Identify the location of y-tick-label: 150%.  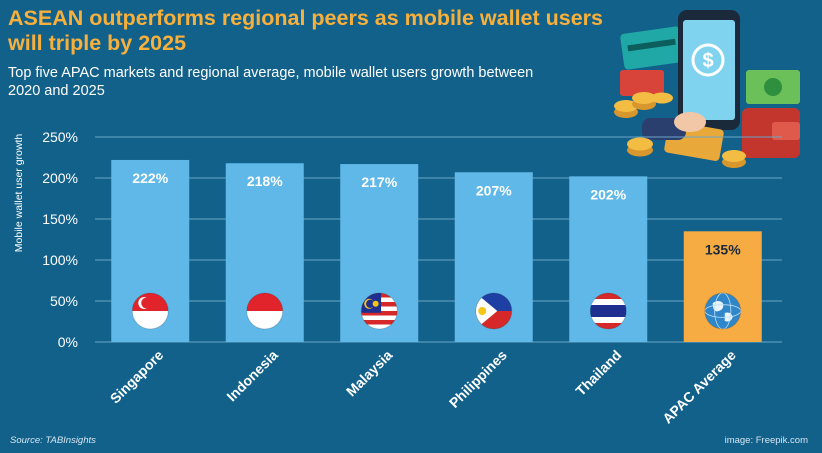
(60, 219).